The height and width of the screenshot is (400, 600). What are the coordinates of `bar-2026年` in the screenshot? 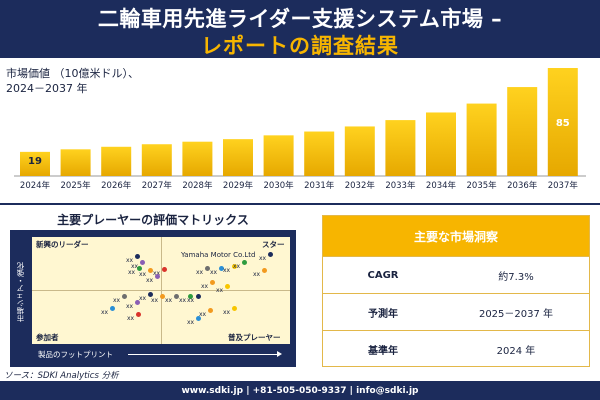 It's located at (116, 161).